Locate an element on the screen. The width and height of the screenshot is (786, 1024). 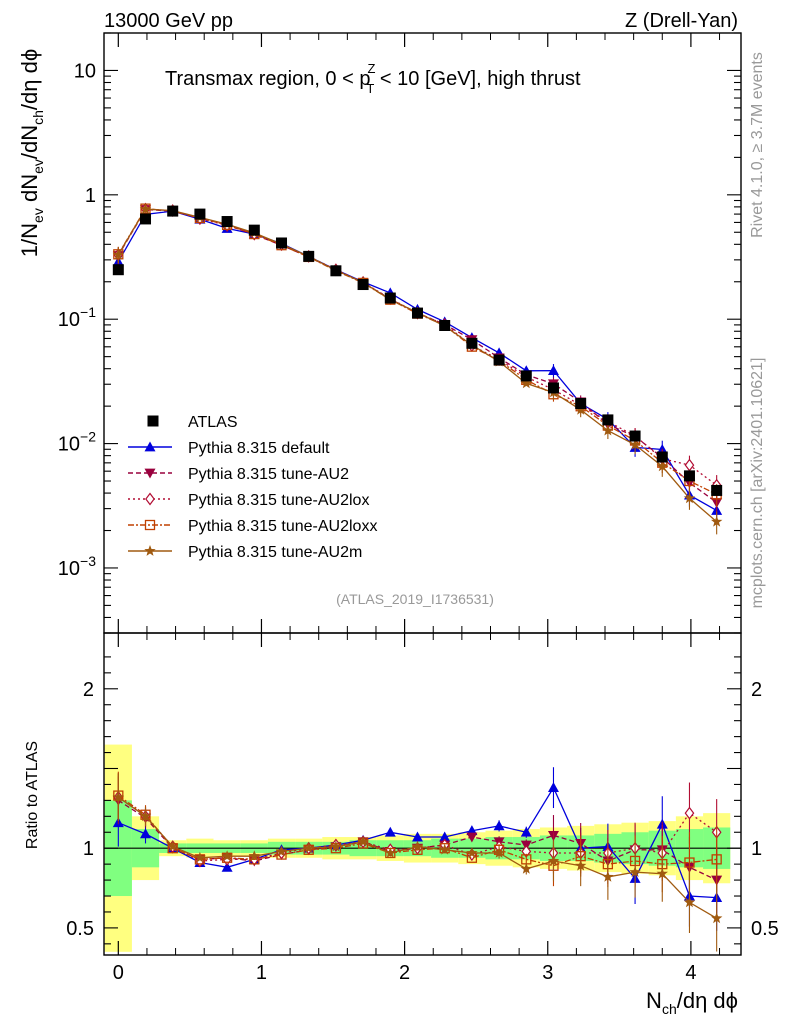
legend-label: Pythia 8.315 tune-AU2m is located at coordinates (275, 552).